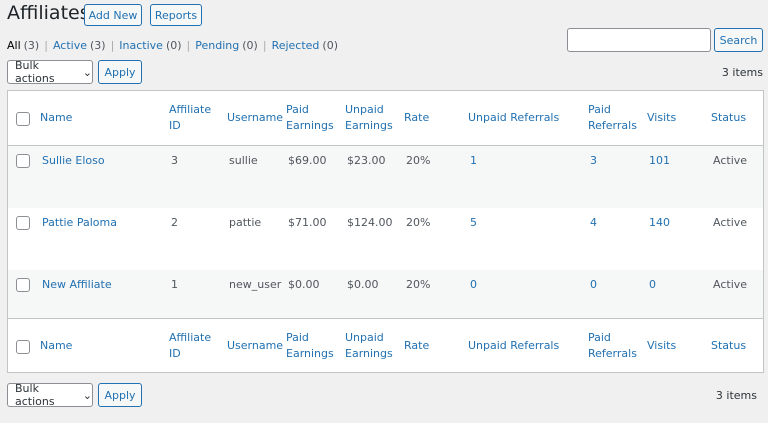 This screenshot has width=768, height=423. Describe the element at coordinates (738, 40) in the screenshot. I see `search-button: Search` at that location.